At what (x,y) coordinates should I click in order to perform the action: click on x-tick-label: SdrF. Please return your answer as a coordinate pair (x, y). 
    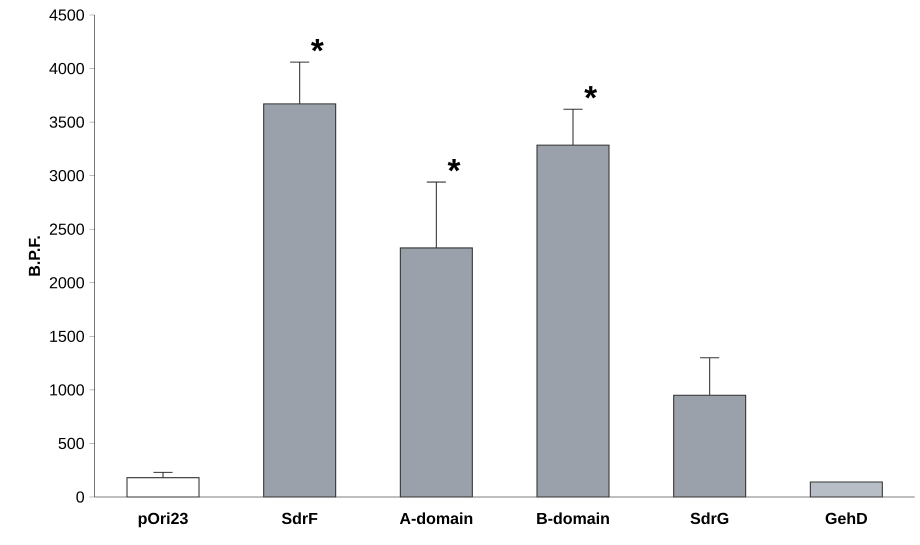
    Looking at the image, I should click on (300, 518).